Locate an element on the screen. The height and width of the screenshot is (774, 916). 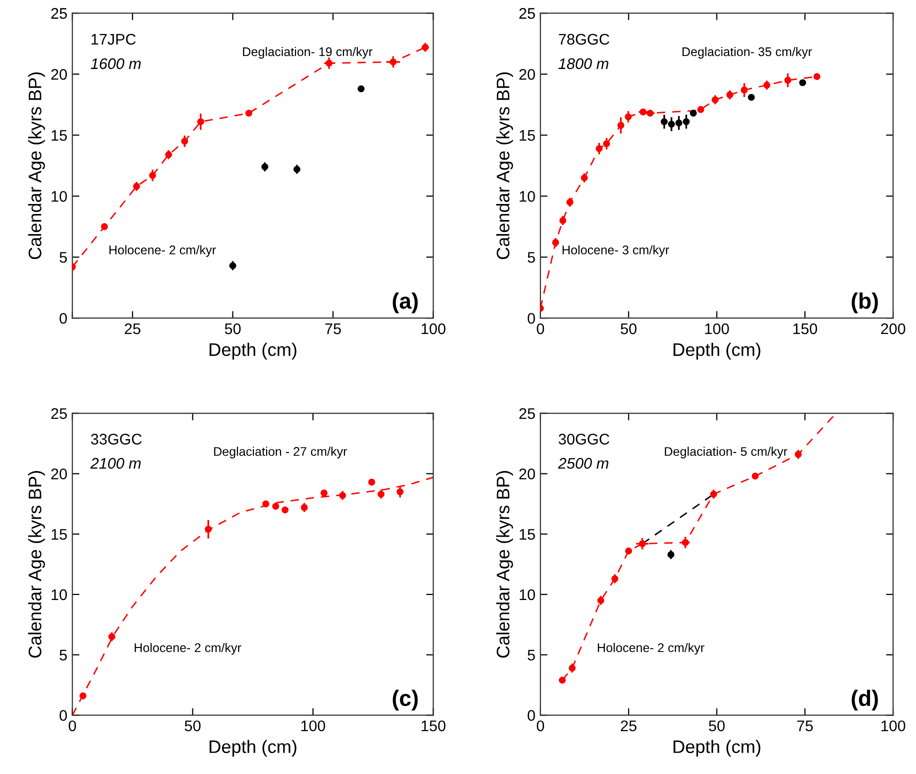
annotation: 2100 m is located at coordinates (115, 463).